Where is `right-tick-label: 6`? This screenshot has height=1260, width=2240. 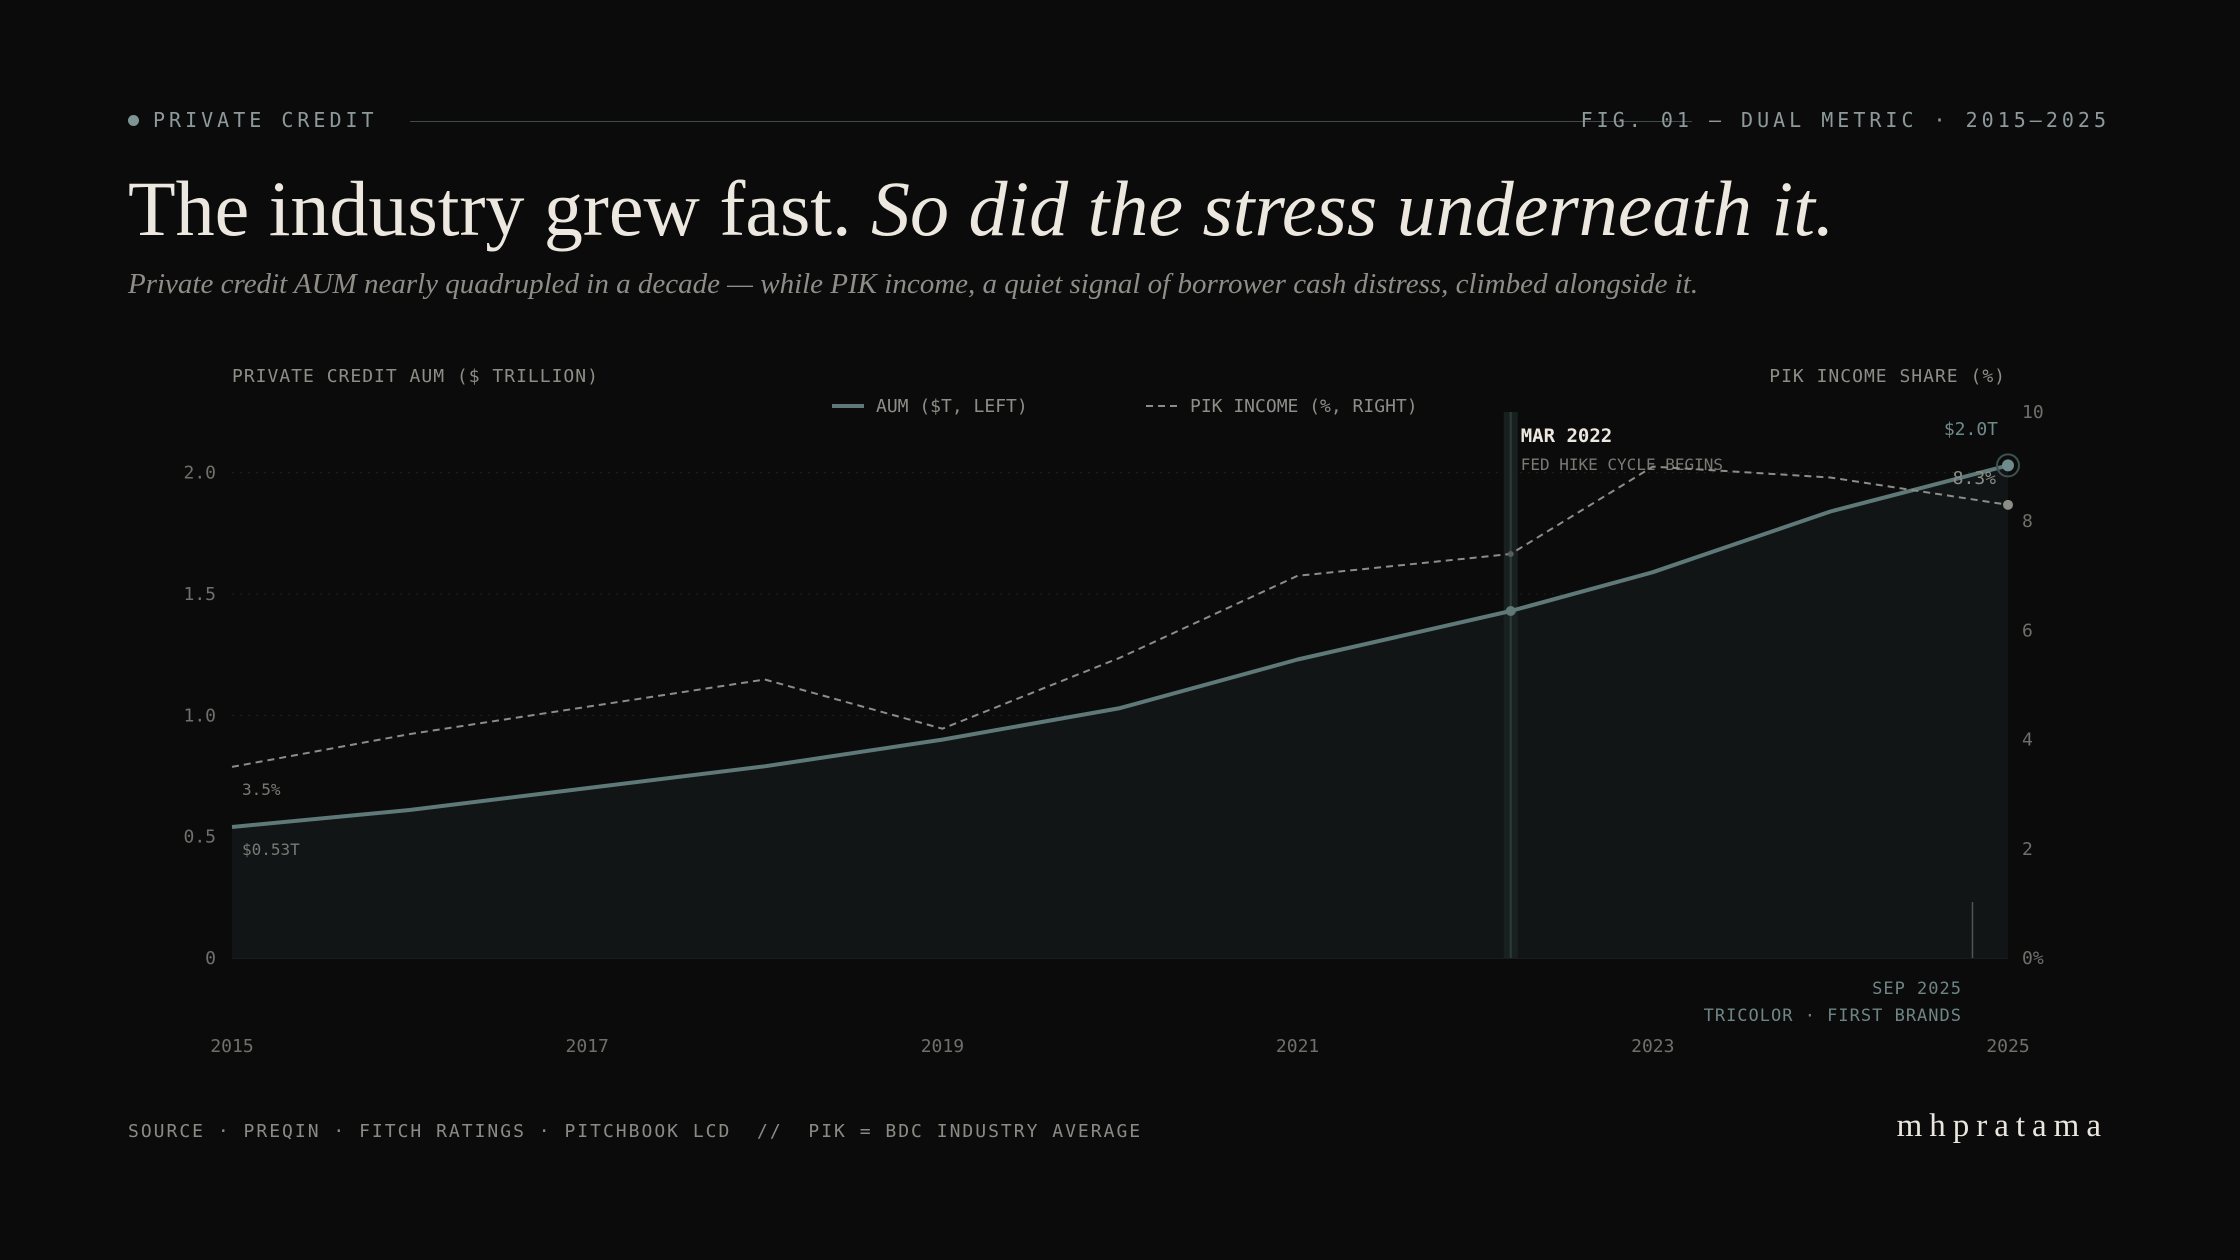 right-tick-label: 6 is located at coordinates (2027, 630).